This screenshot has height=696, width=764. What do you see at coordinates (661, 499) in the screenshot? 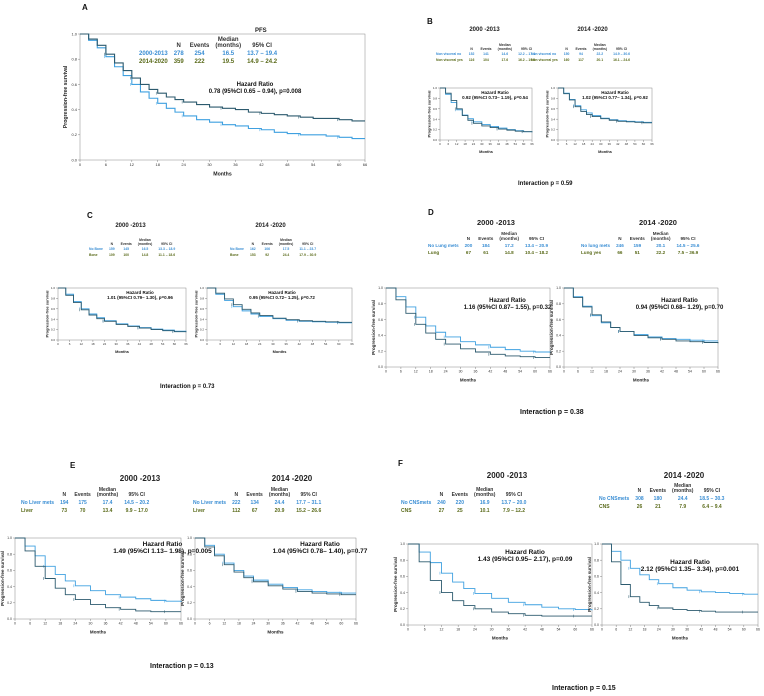
I see `table-row: No CNSmets 308 180 24.4 18.5 – 30.3` at bounding box center [661, 499].